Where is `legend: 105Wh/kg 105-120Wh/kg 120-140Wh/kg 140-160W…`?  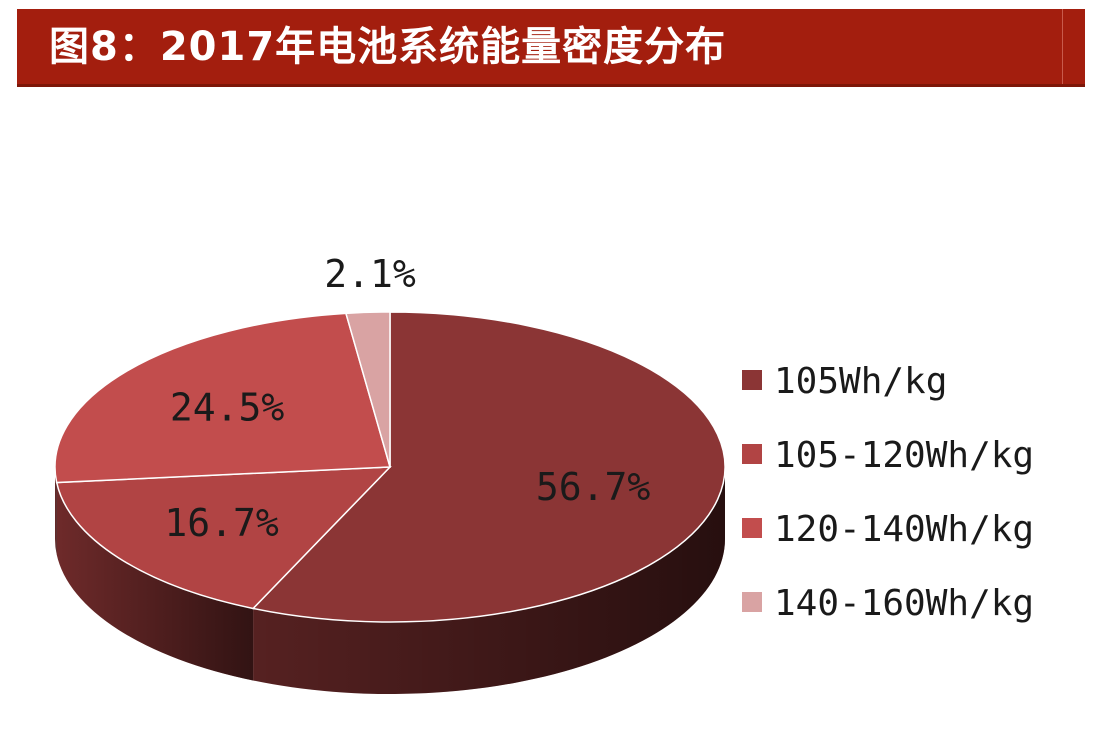 legend: 105Wh/kg 105-120Wh/kg 120-140Wh/kg 140-160W… is located at coordinates (888, 492).